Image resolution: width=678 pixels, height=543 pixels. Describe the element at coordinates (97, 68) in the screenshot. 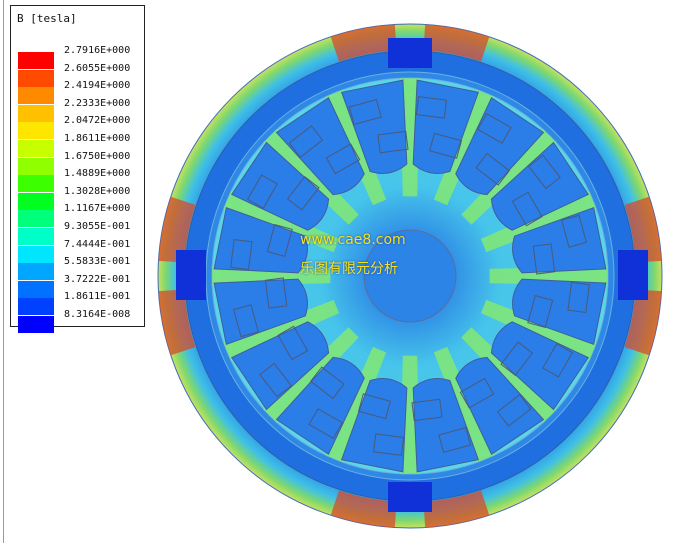

I see `legend-level-label: 2.6055E+000` at that location.